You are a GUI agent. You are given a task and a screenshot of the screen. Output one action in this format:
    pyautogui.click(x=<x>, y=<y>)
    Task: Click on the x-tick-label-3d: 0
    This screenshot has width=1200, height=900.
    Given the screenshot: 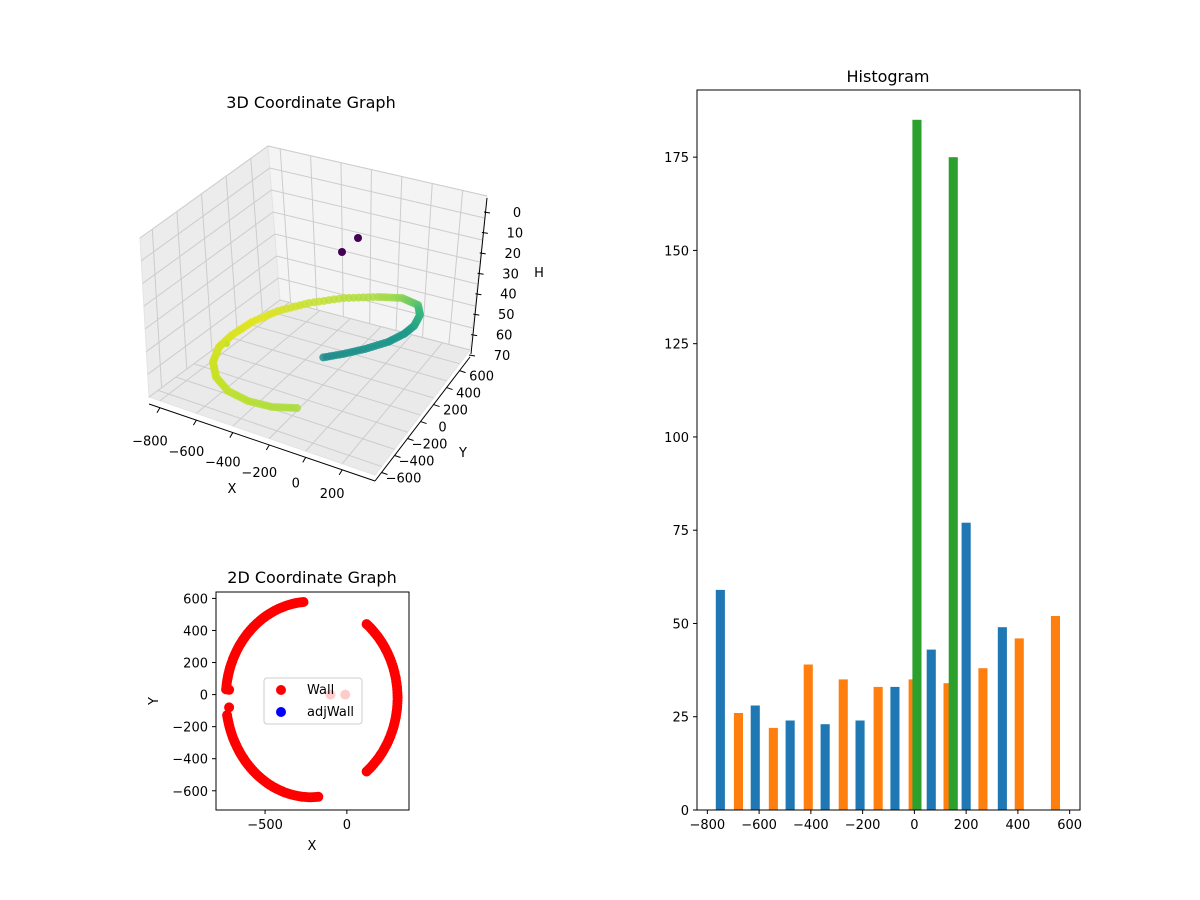 What is the action you would take?
    pyautogui.click(x=296, y=483)
    